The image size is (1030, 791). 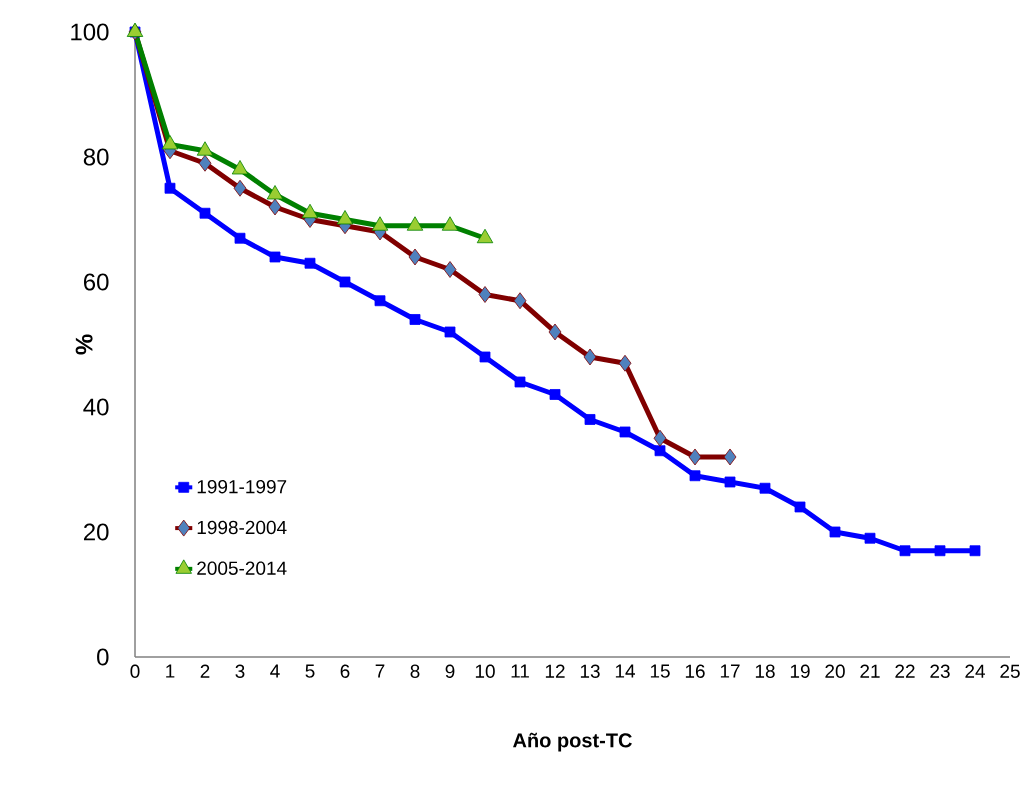 What do you see at coordinates (90, 32) in the screenshot?
I see `y-tick-label: 100` at bounding box center [90, 32].